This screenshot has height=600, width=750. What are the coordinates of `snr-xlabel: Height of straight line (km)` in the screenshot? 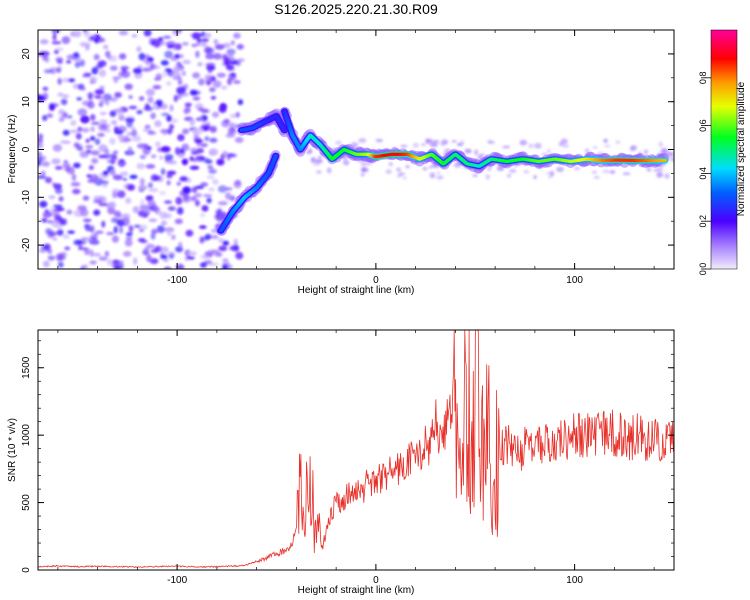 It's located at (356, 590).